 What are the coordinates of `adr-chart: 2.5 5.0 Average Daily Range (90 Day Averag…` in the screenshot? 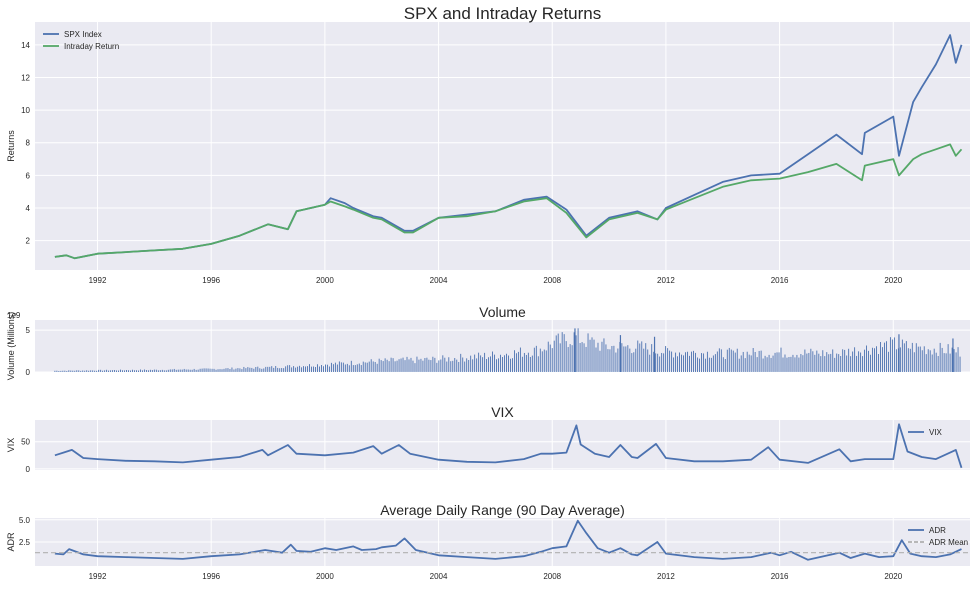 It's located at (488, 541).